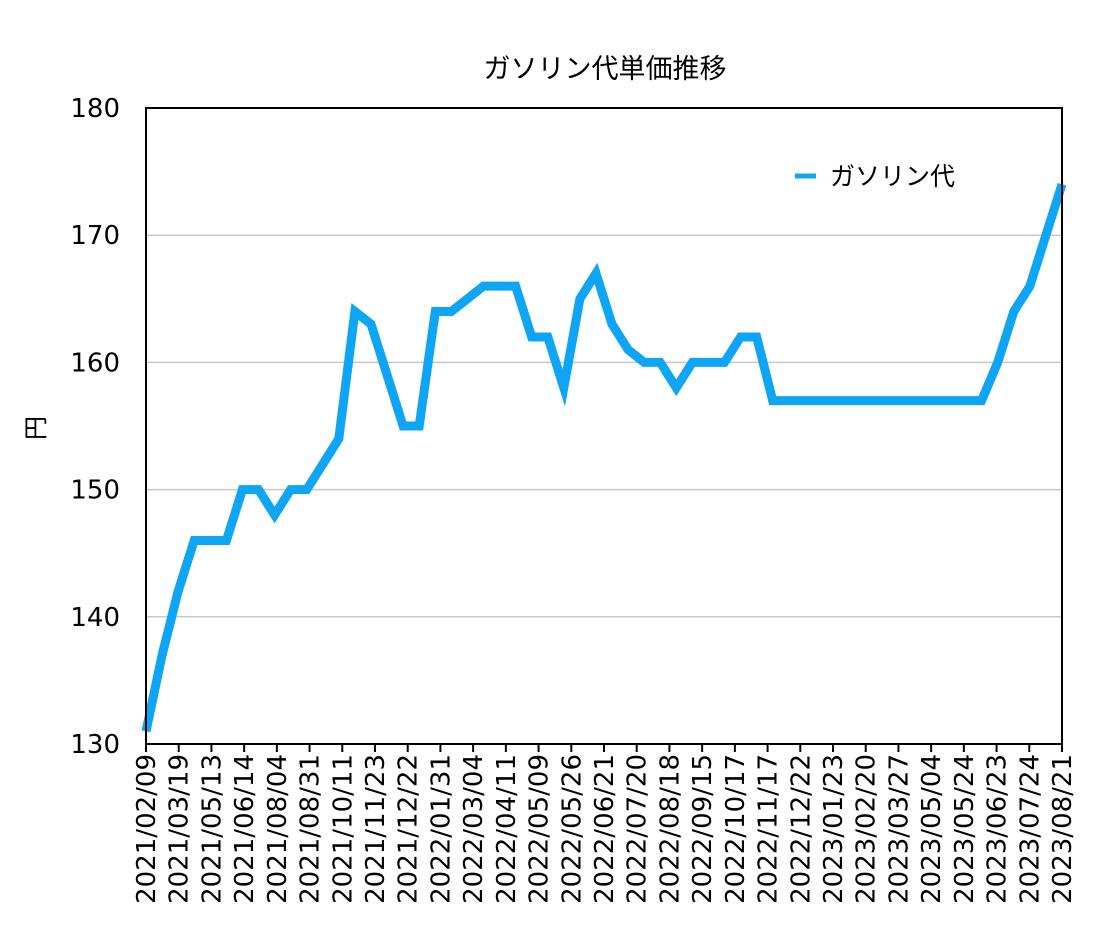  What do you see at coordinates (605, 829) in the screenshot?
I see `x-tick-label: 2022/06/21` at bounding box center [605, 829].